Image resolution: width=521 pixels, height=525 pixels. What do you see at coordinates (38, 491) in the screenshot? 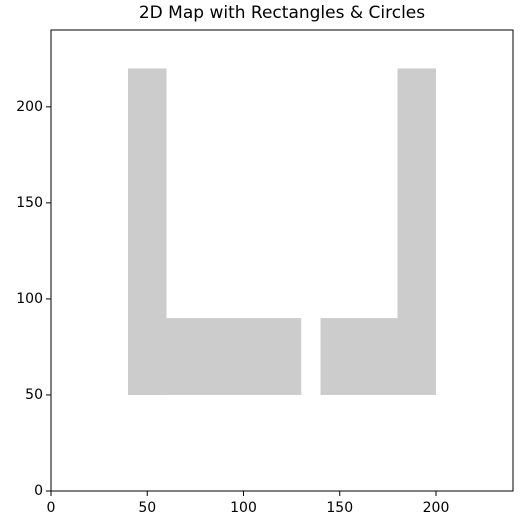
I see `y-tick-label: 0` at bounding box center [38, 491].